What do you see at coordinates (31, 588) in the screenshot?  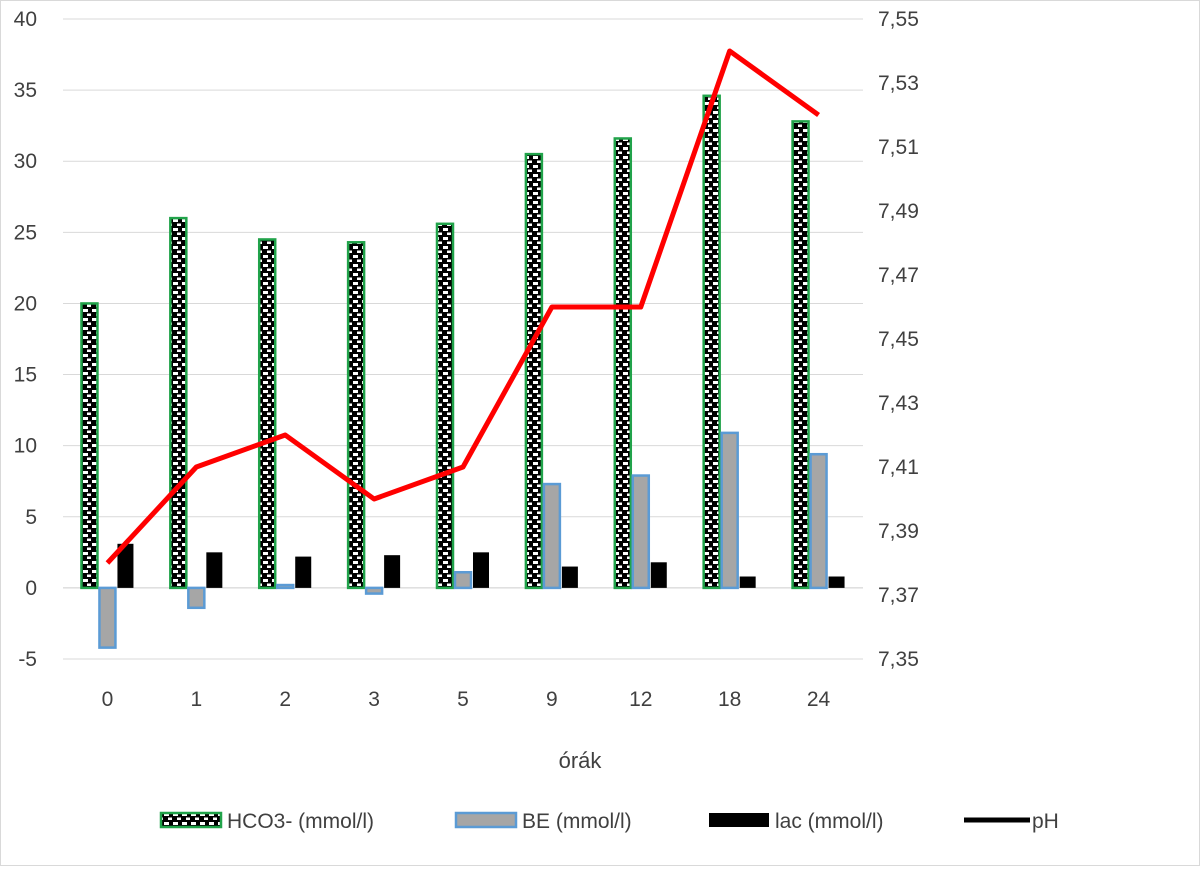 I see `y-tick-label: 0` at bounding box center [31, 588].